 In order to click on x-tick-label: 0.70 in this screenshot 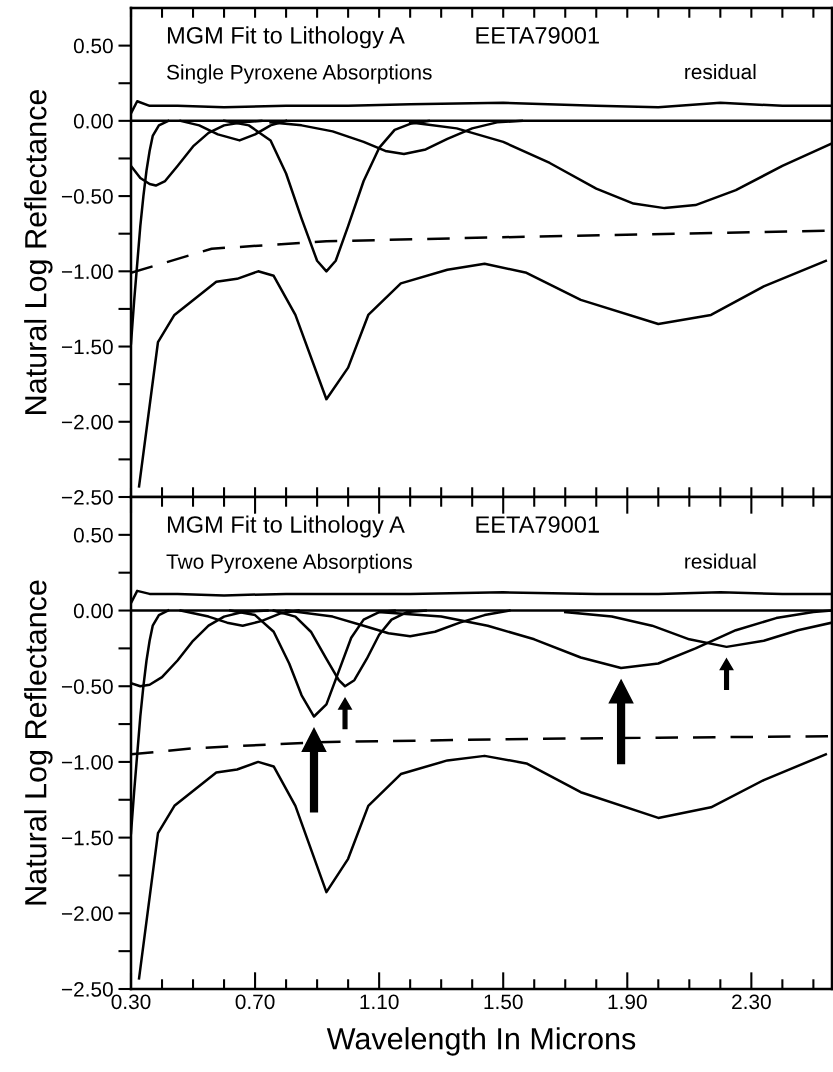, I will do `click(255, 1002)`.